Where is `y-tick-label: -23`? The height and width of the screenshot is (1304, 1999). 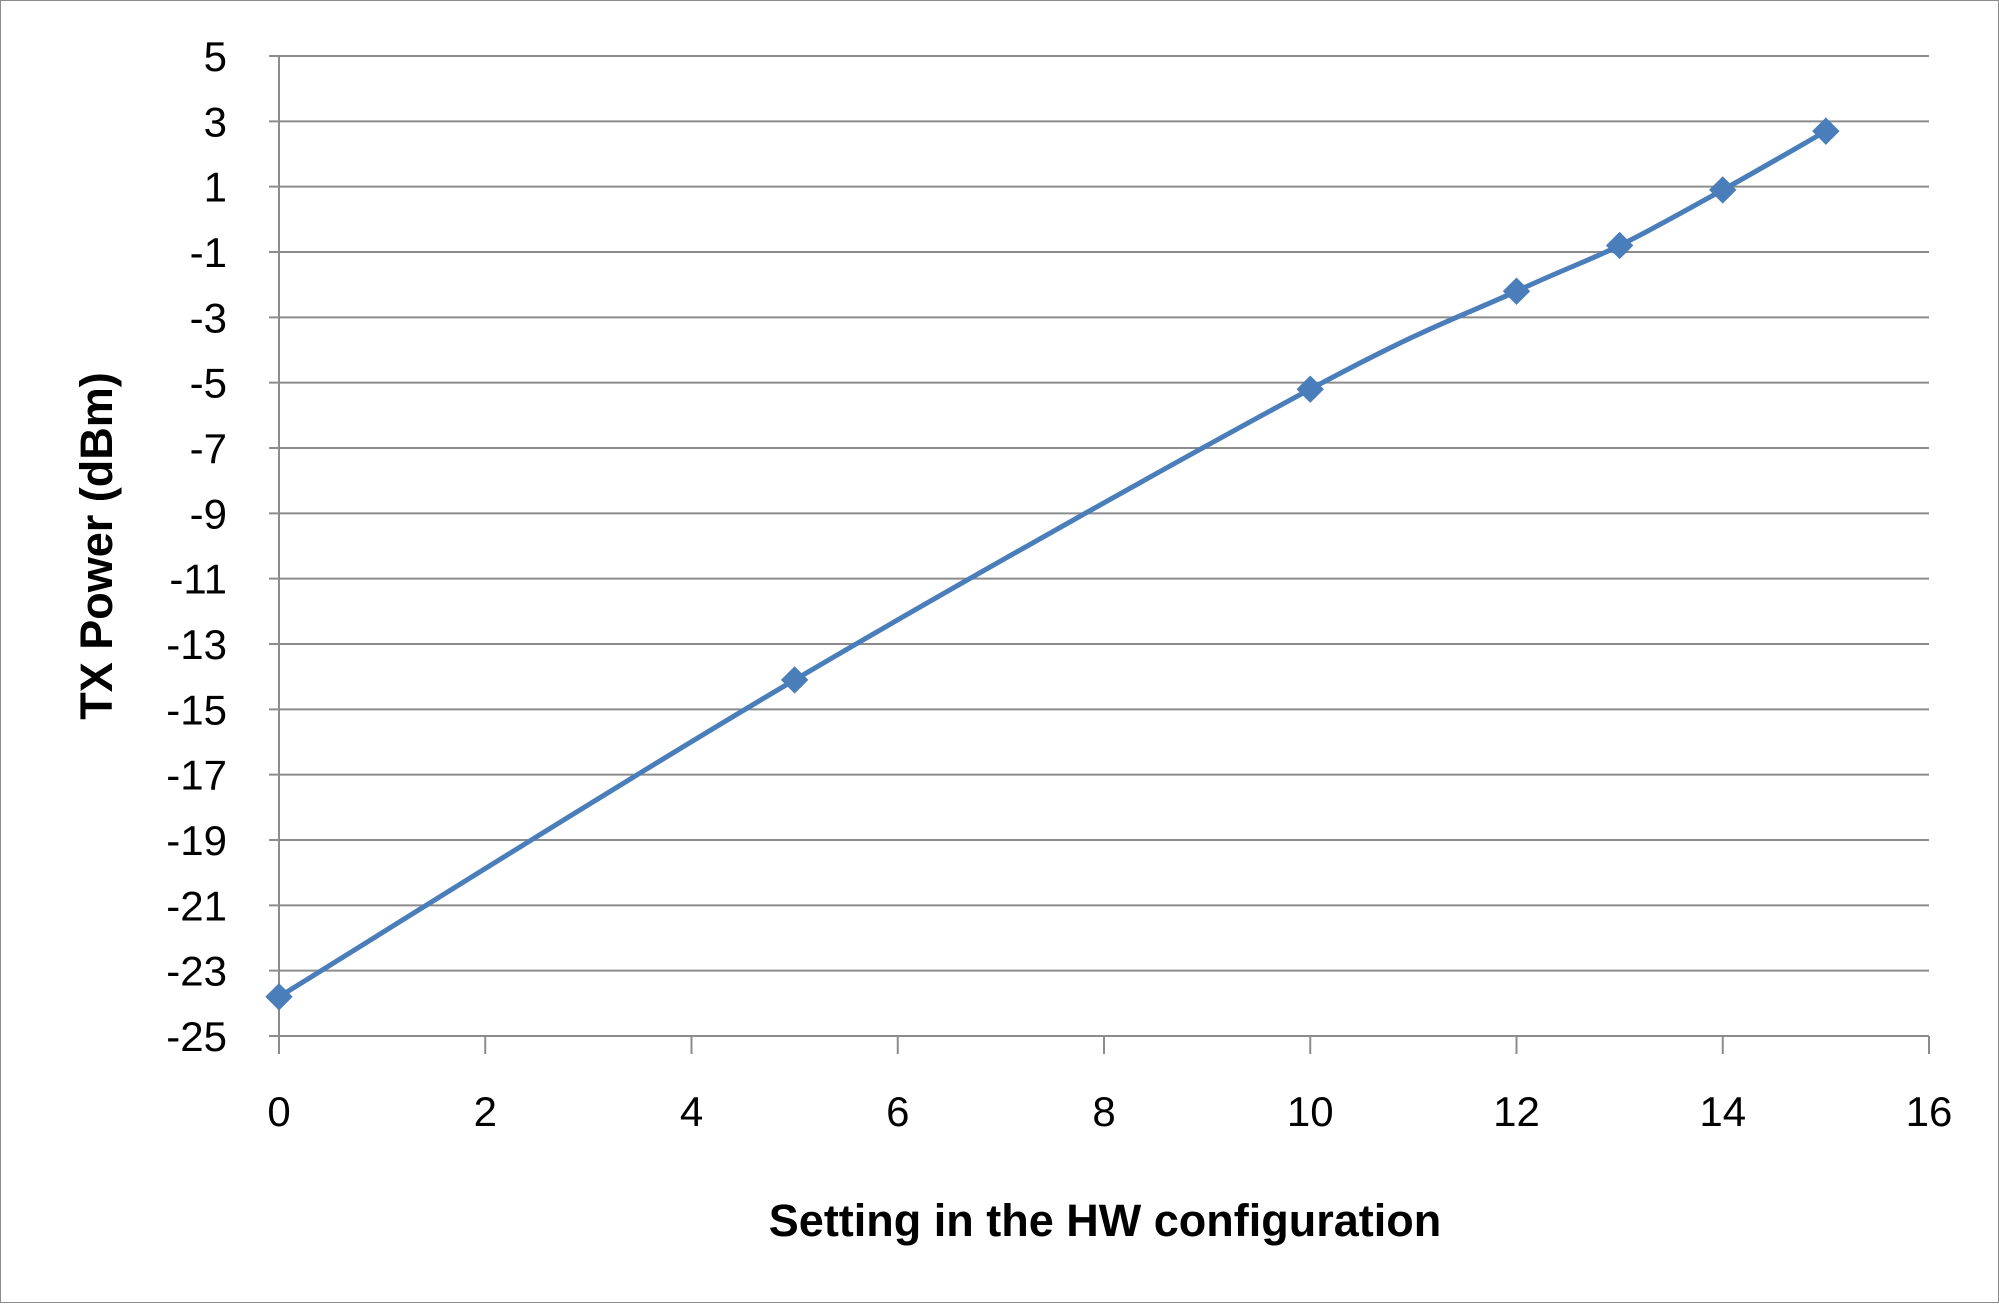
y-tick-label: -23 is located at coordinates (196, 971).